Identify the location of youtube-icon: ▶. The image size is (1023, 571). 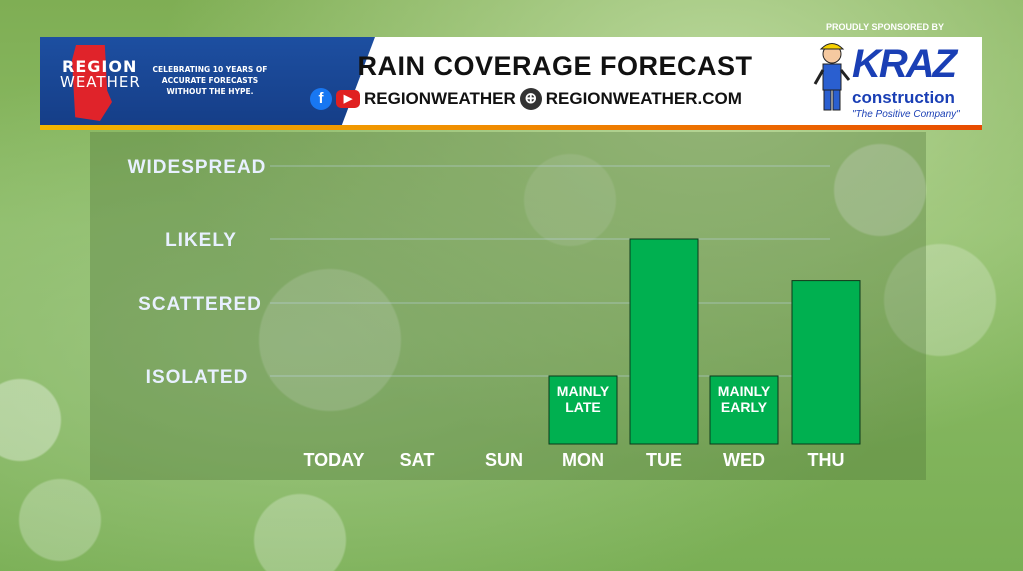
(348, 99).